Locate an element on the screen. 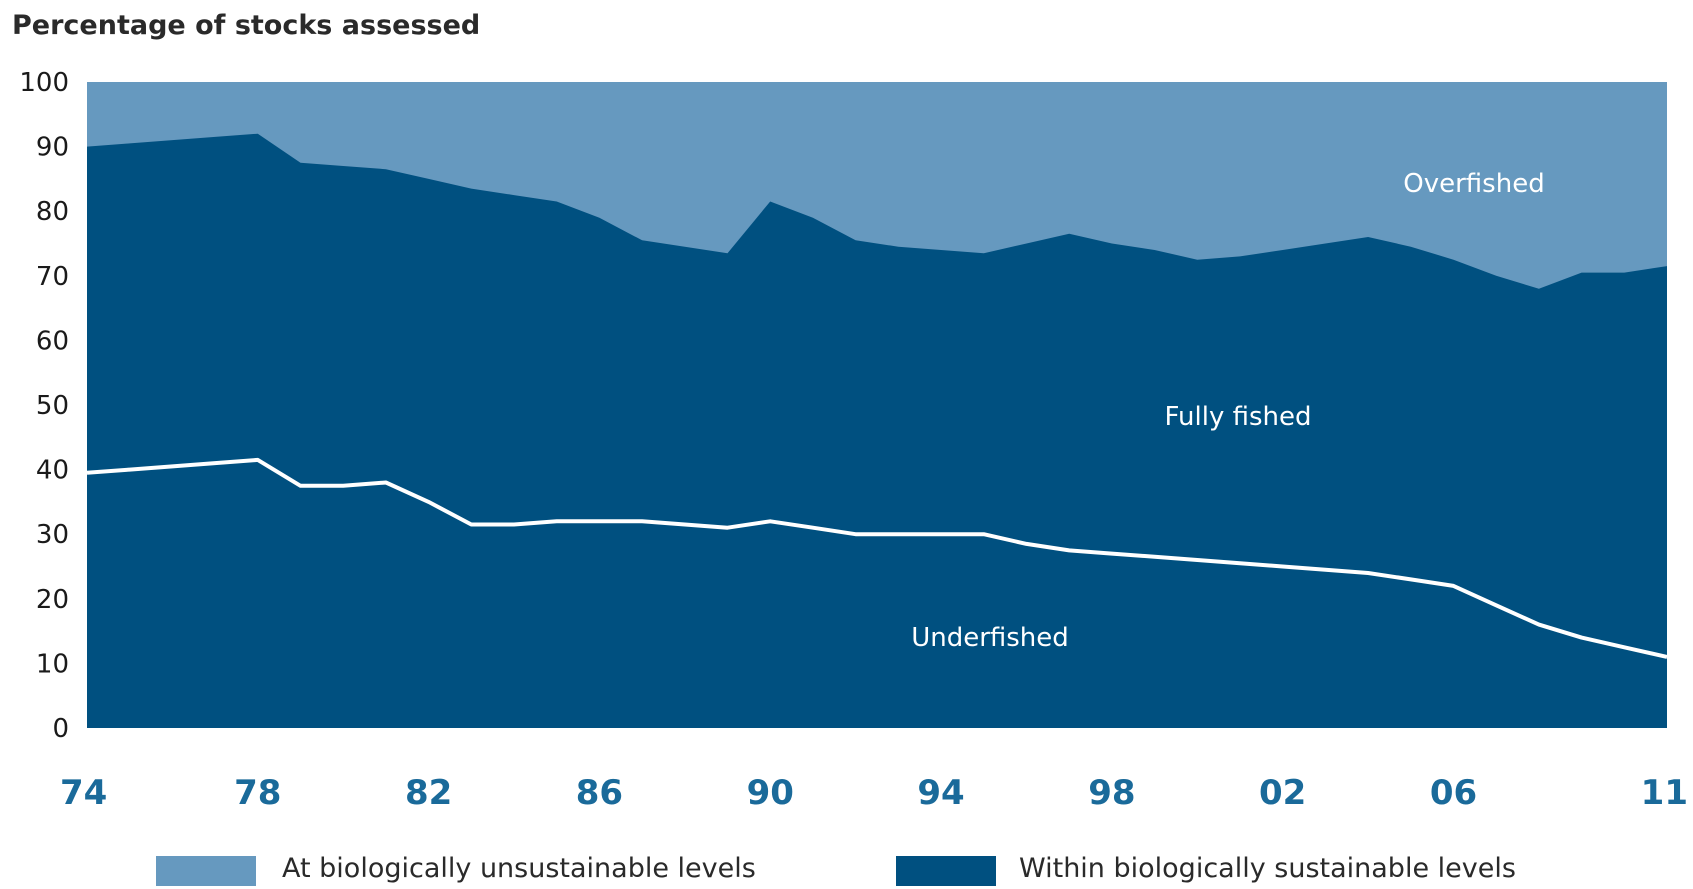  x-tick-label-02: 02 is located at coordinates (1282, 793).